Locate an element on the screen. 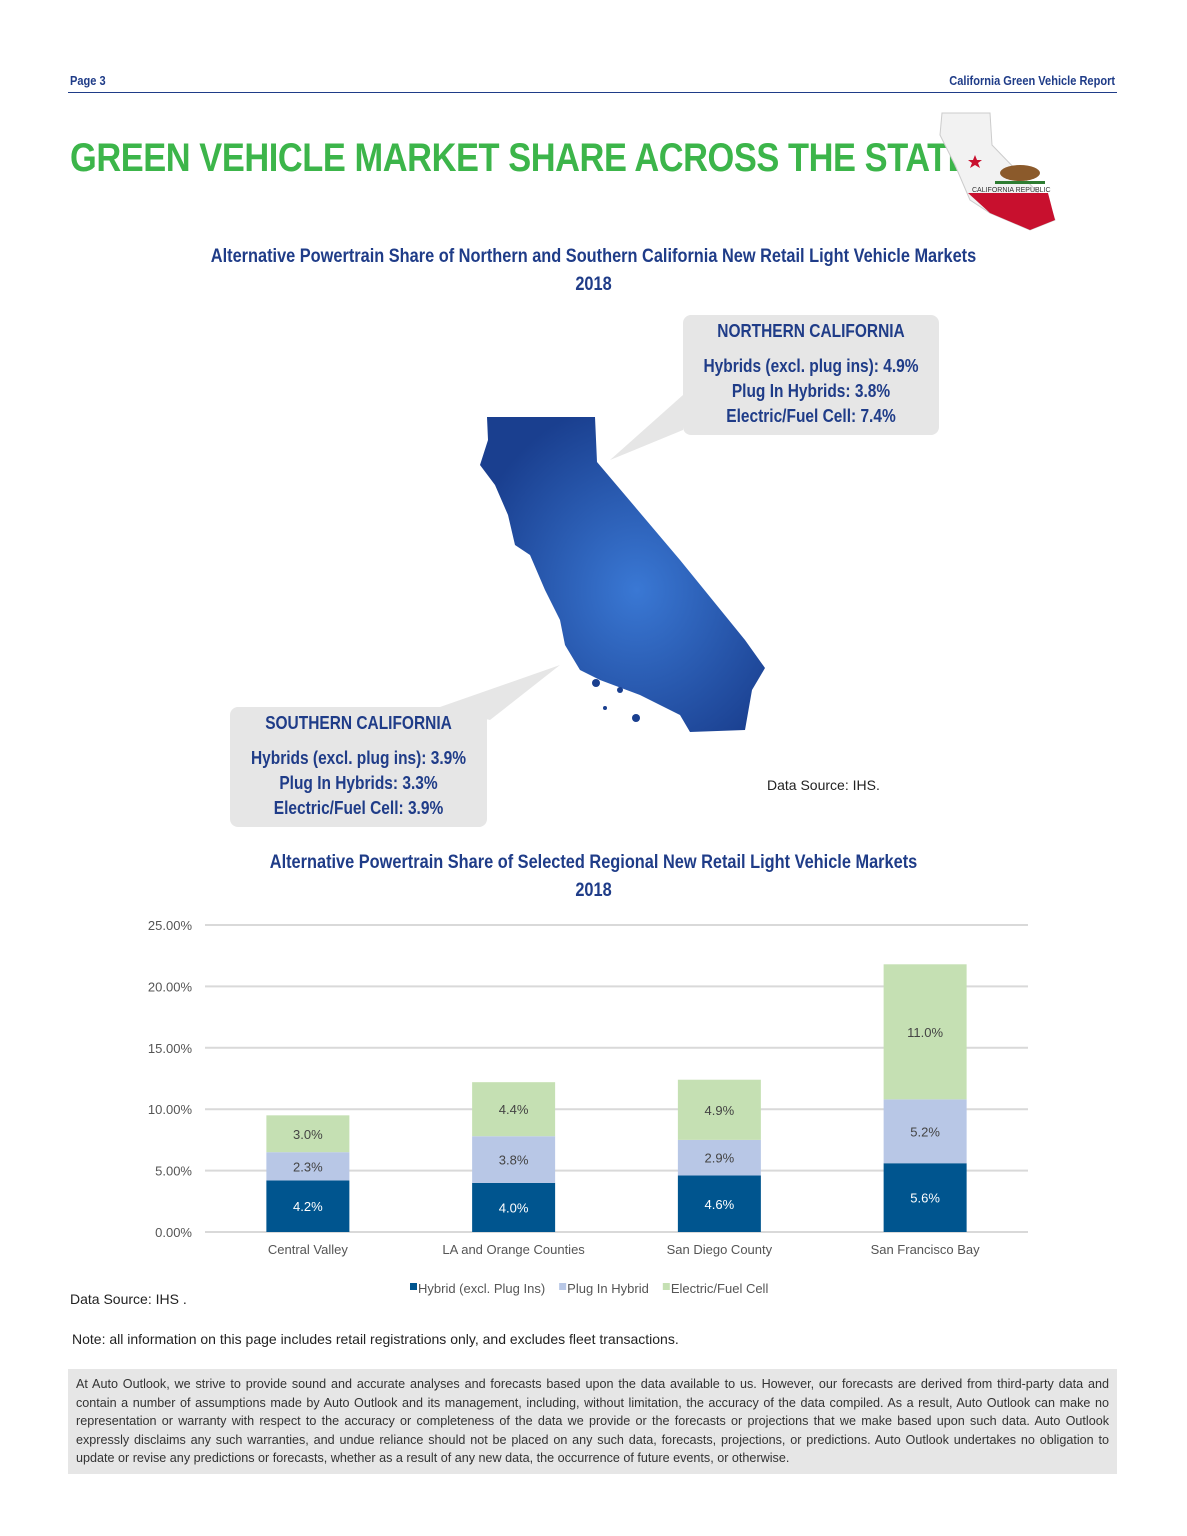 This screenshot has width=1187, height=1536. data-label: 4.9% is located at coordinates (720, 1110).